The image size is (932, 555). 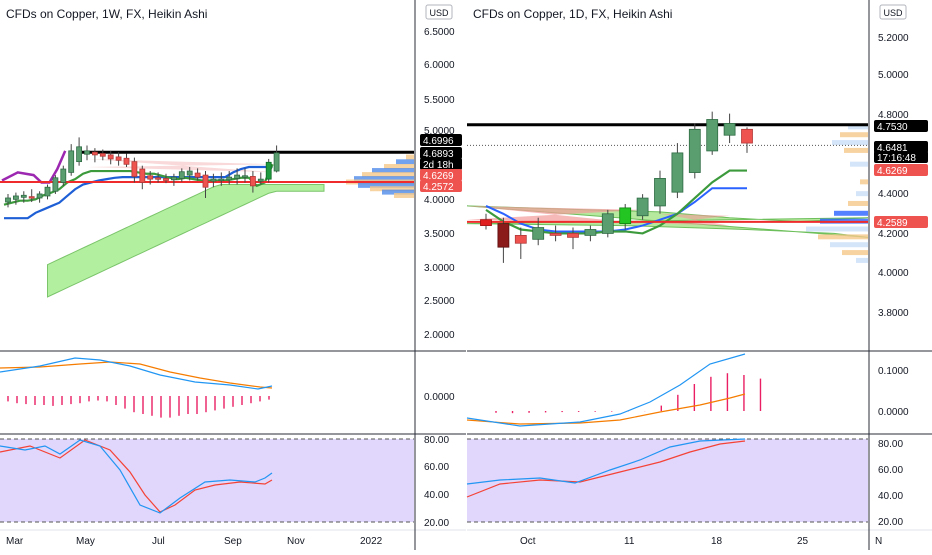 What do you see at coordinates (890, 444) in the screenshot?
I see `rsi-tick-label: 80.00` at bounding box center [890, 444].